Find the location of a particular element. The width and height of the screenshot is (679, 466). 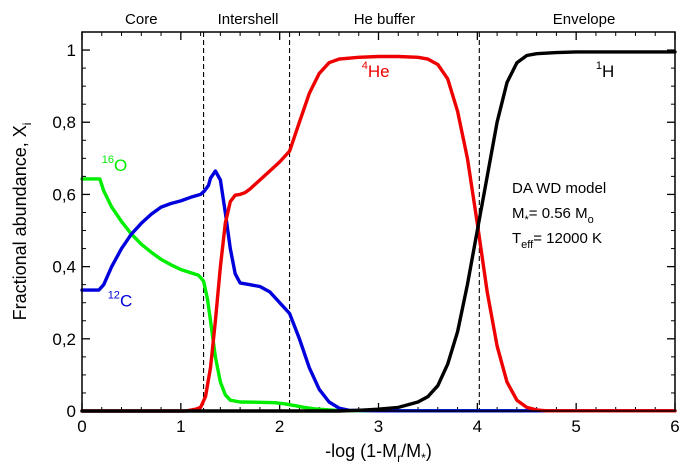

series-label-o: 16O is located at coordinates (114, 164).